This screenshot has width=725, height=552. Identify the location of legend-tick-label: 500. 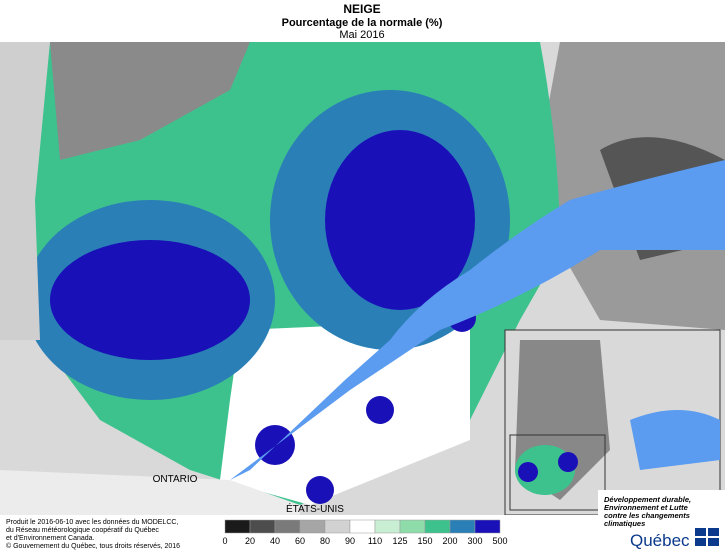
(499, 541).